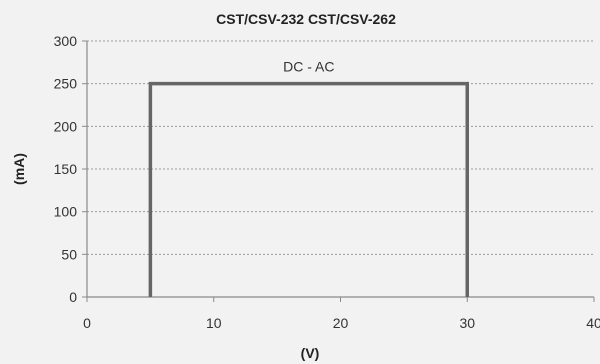 The width and height of the screenshot is (600, 364). What do you see at coordinates (310, 353) in the screenshot?
I see `x-axis-label: (V)` at bounding box center [310, 353].